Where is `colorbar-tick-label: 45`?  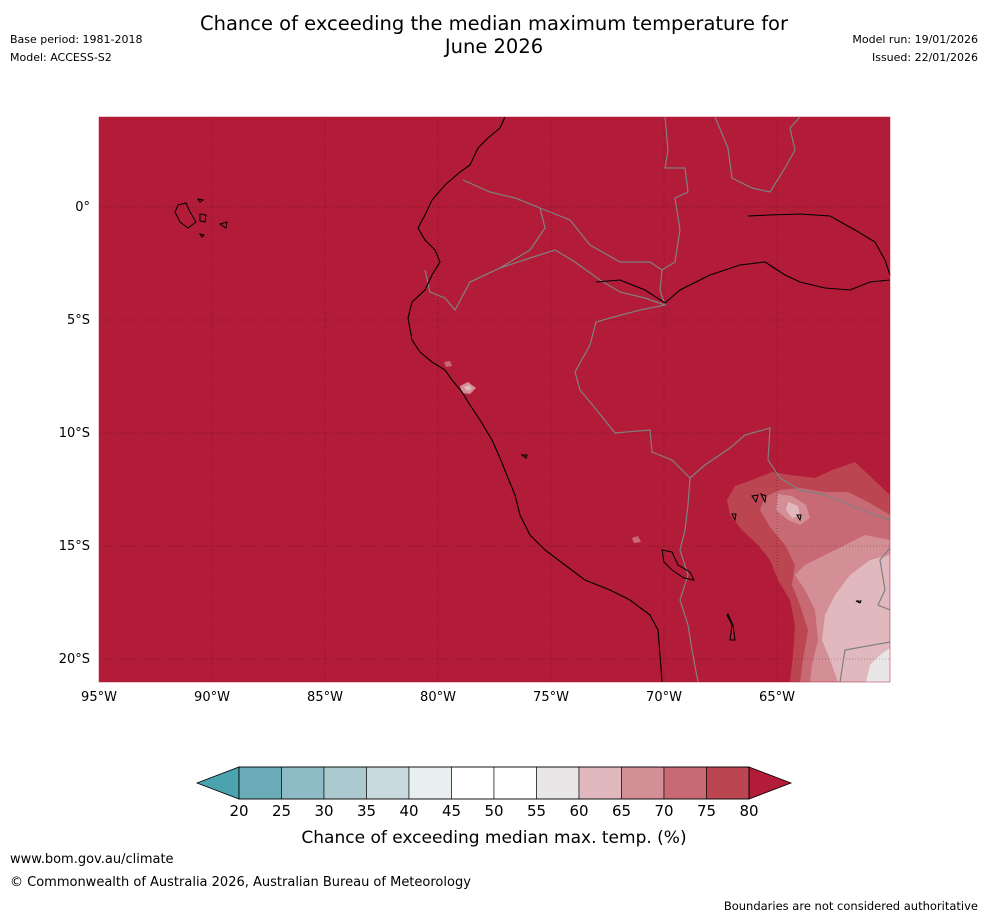 colorbar-tick-label: 45 is located at coordinates (451, 811).